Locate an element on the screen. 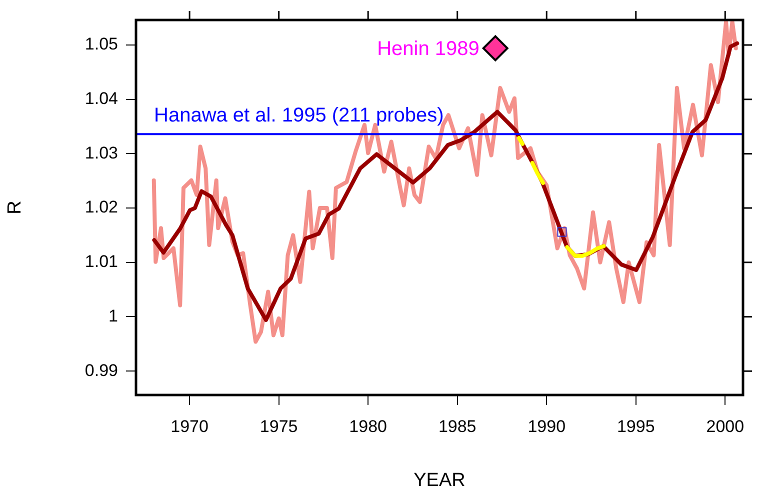 The width and height of the screenshot is (757, 496). x-tick-label: 2000 is located at coordinates (725, 426).